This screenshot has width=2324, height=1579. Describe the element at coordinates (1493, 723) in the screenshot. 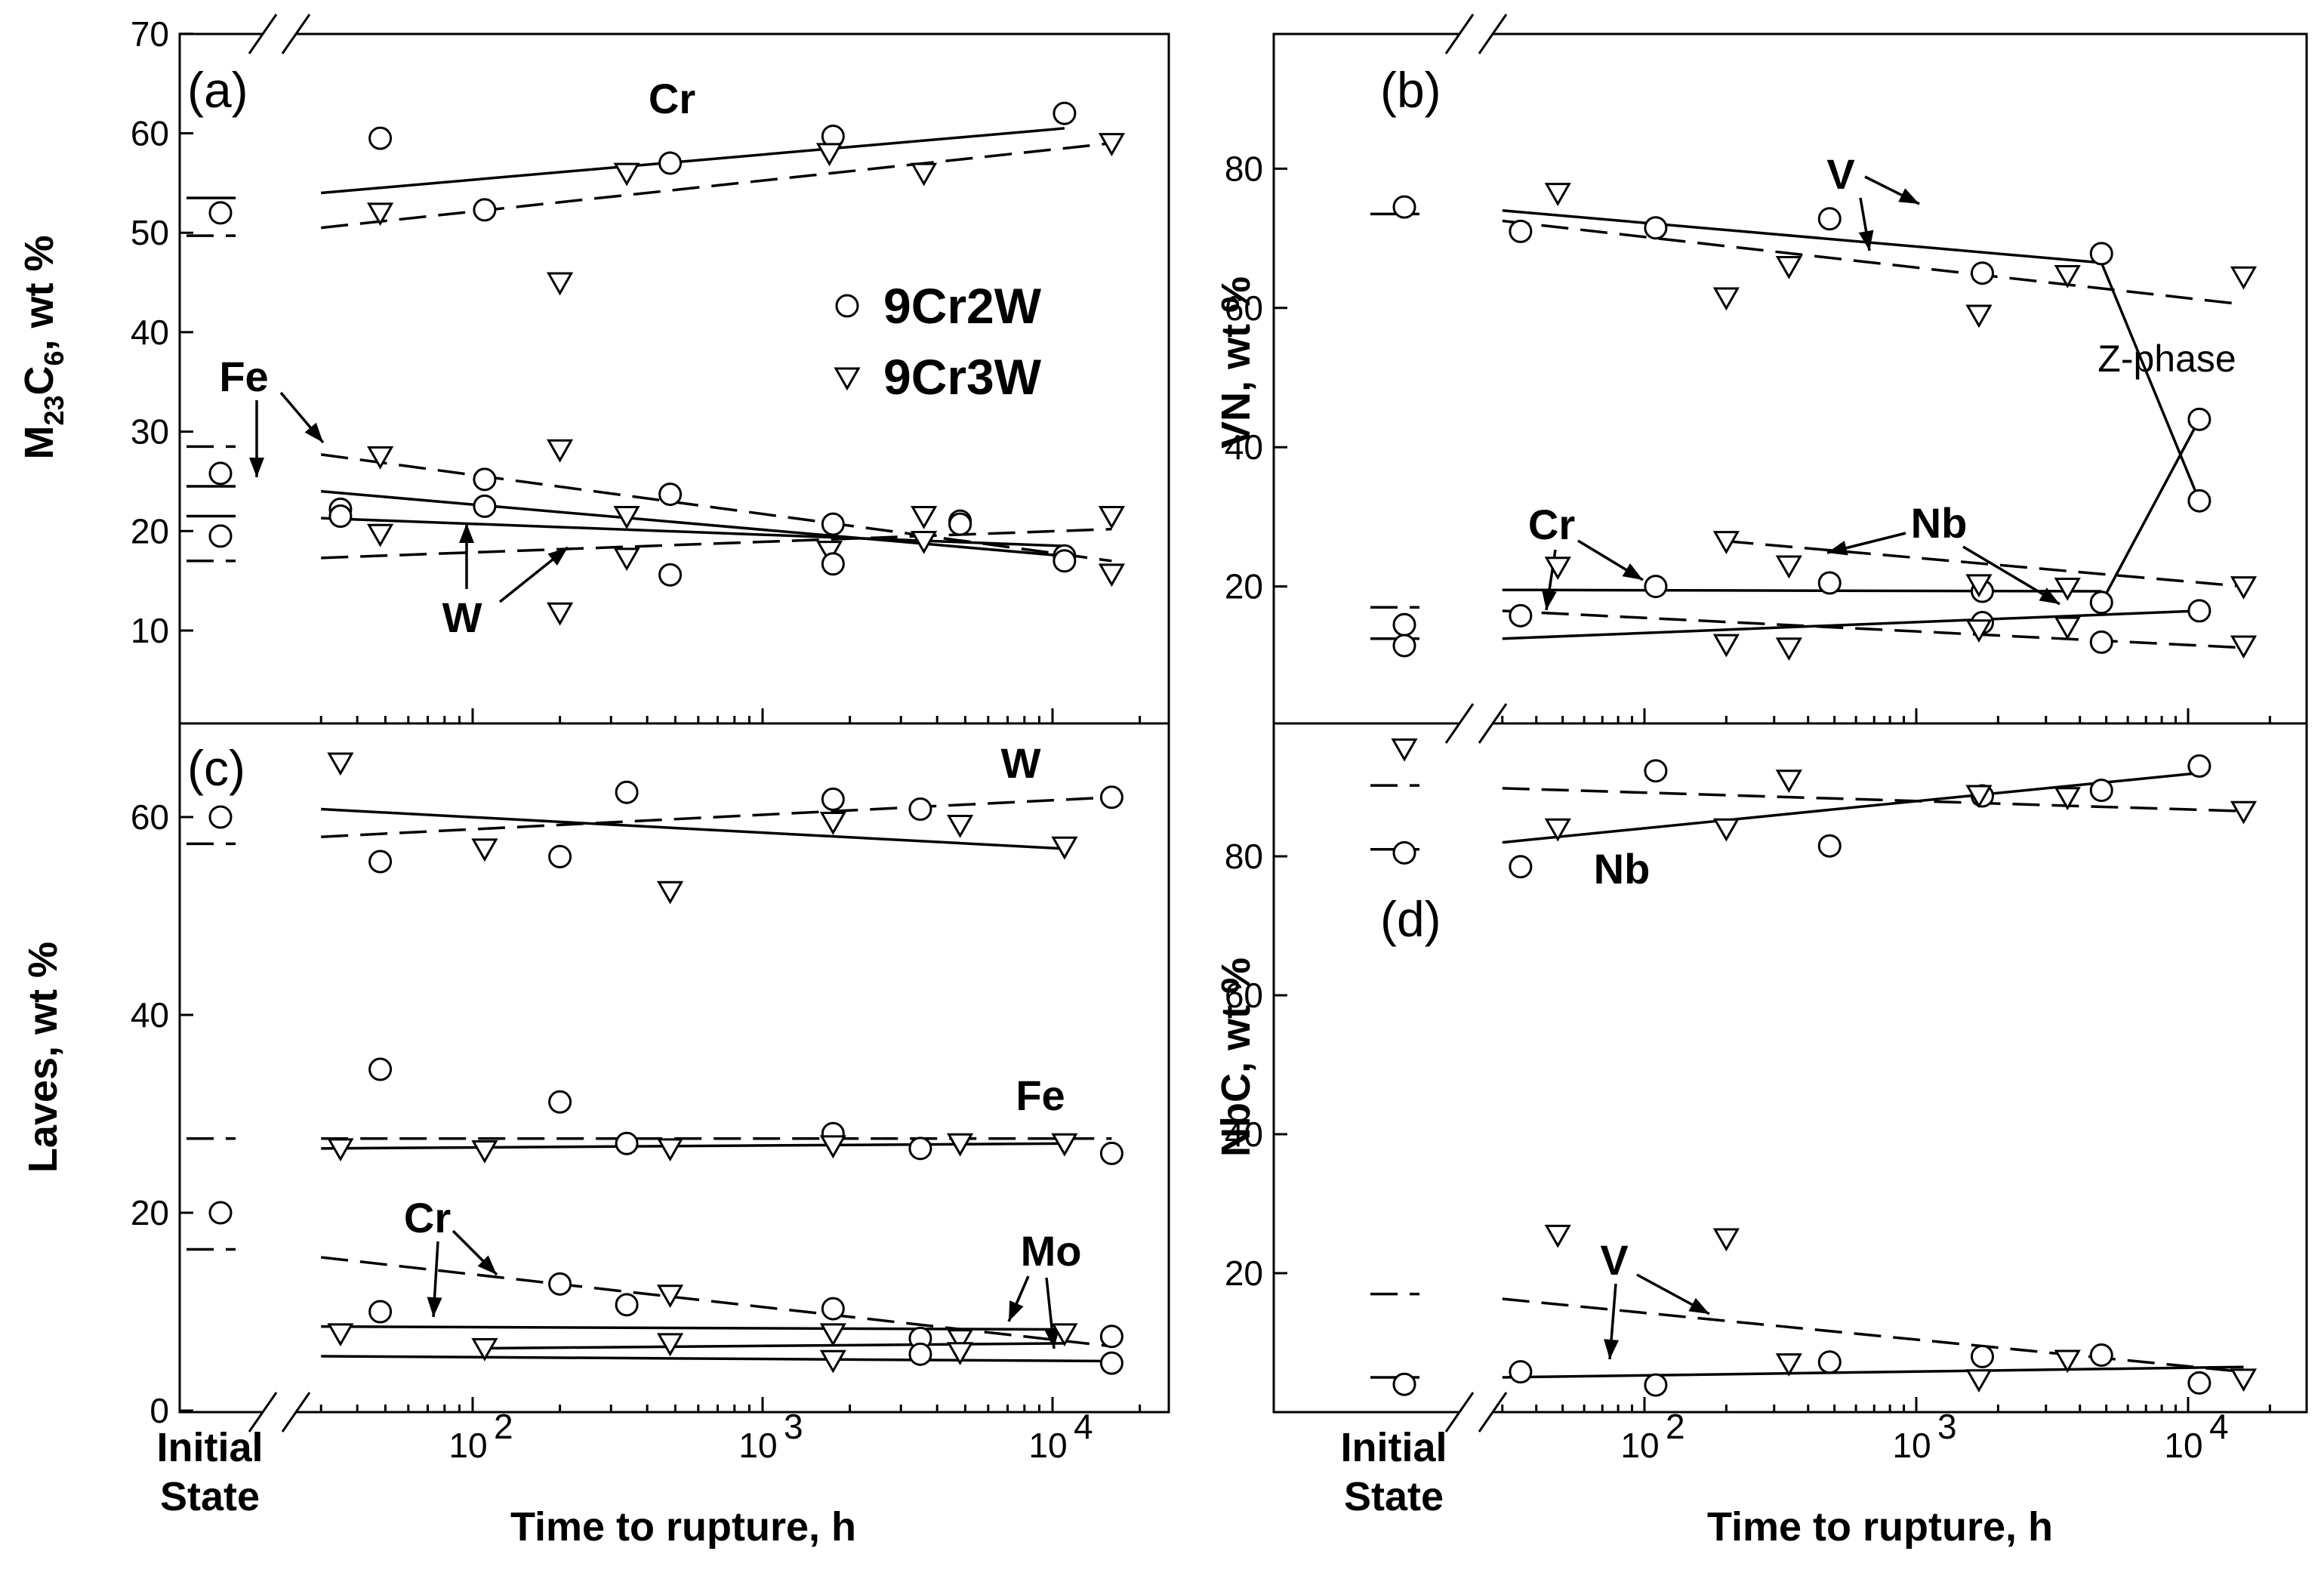

I see `mid-break-right-b` at that location.